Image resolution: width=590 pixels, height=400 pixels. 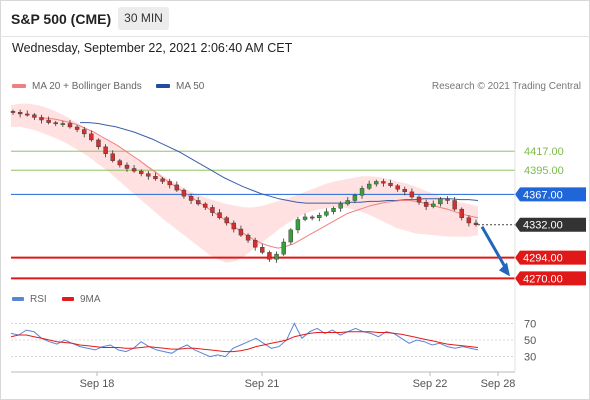 I want to click on current-label: 4332.00, so click(x=543, y=226).